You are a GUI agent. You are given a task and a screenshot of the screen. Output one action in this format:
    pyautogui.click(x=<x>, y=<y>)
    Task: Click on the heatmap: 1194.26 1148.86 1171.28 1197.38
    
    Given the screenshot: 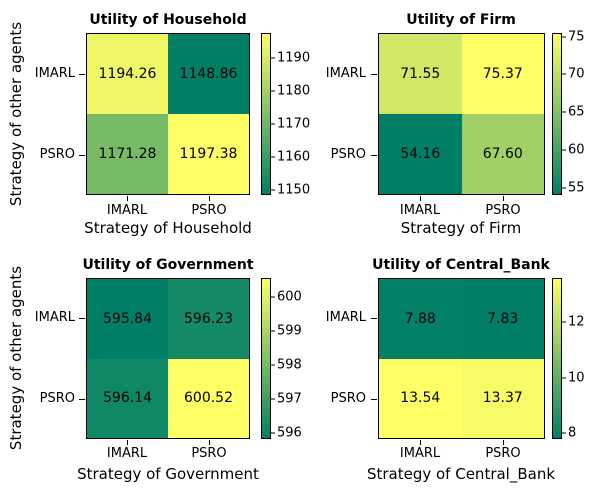 What is the action you would take?
    pyautogui.click(x=168, y=114)
    